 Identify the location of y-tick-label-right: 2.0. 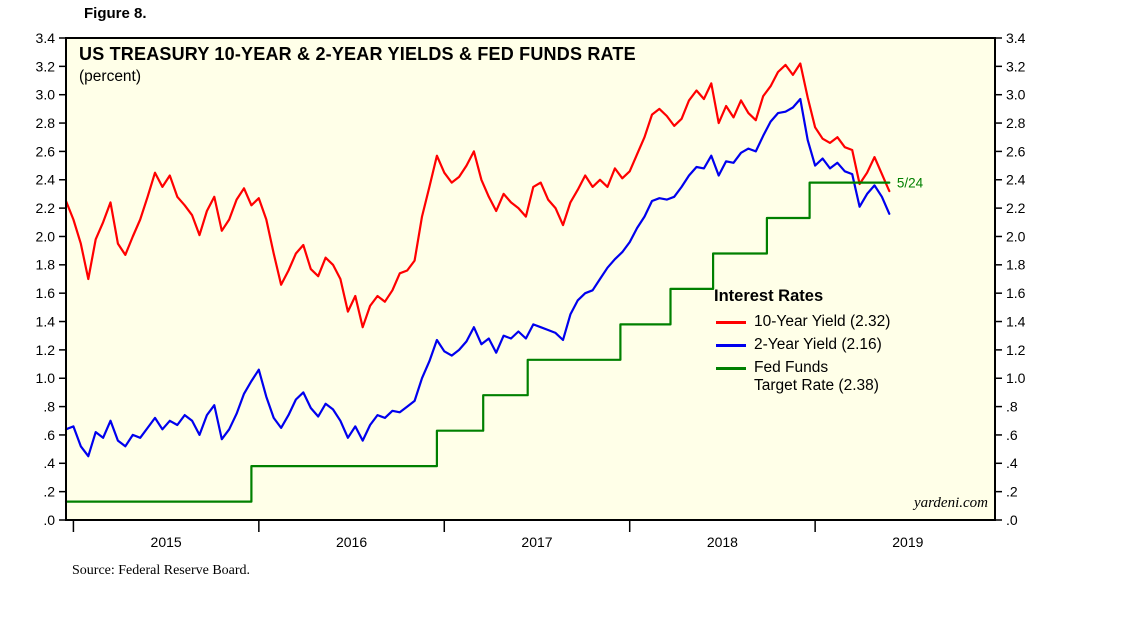
(1016, 236).